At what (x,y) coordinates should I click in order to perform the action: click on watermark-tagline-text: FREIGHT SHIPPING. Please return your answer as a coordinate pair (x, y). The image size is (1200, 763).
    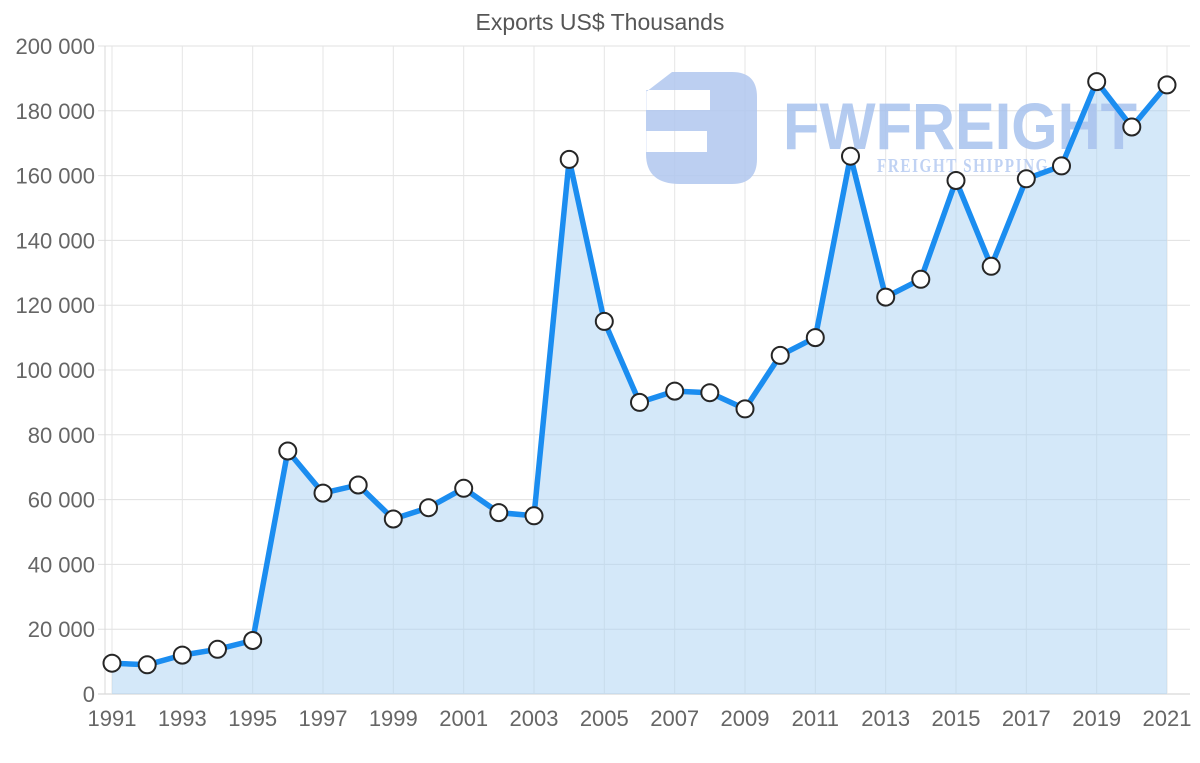
    Looking at the image, I should click on (963, 166).